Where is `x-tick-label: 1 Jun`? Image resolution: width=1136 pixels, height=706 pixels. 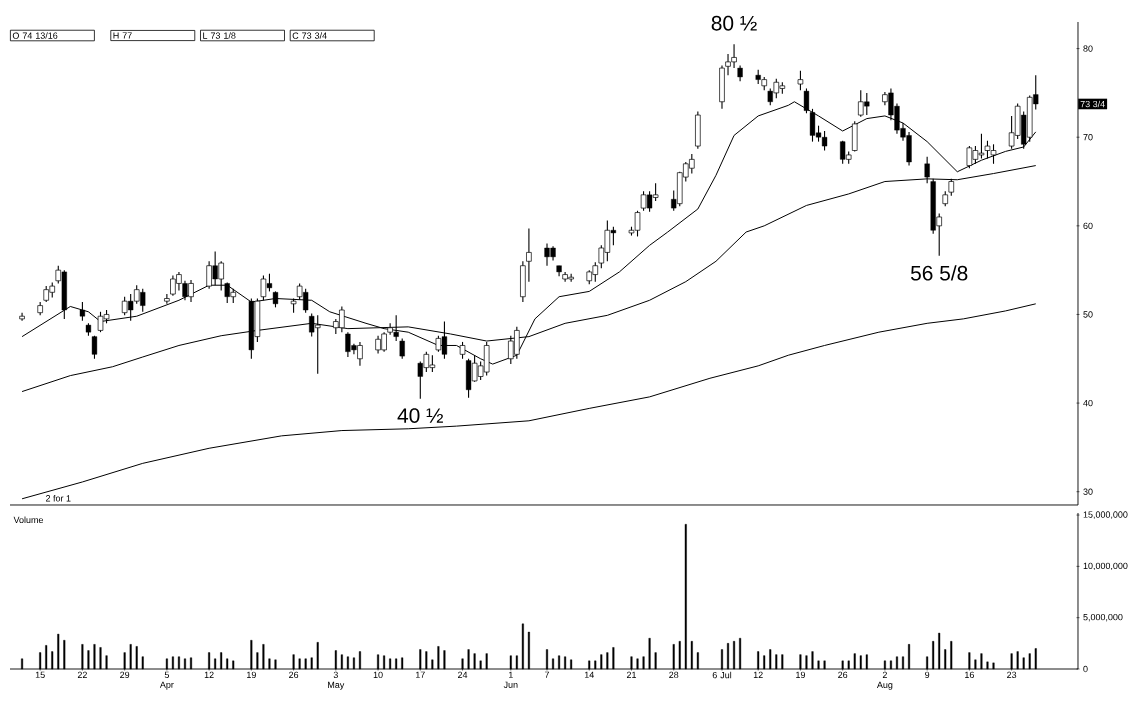 x-tick-label: 1 Jun is located at coordinates (510, 679).